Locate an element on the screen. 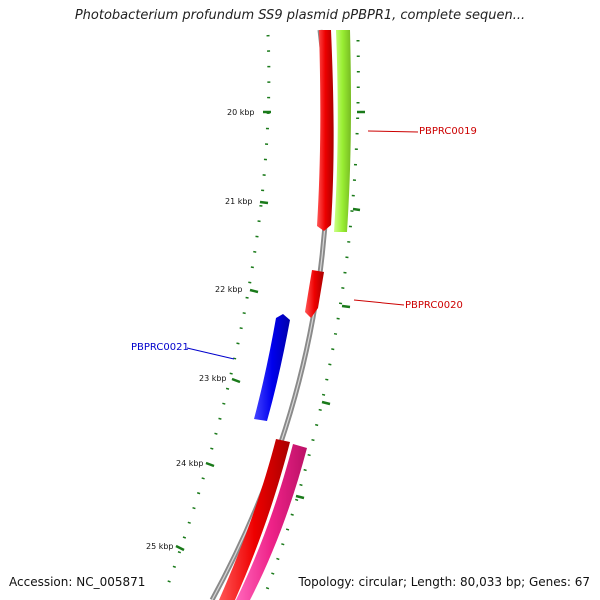  cds-red-bottom is located at coordinates (254, 519).